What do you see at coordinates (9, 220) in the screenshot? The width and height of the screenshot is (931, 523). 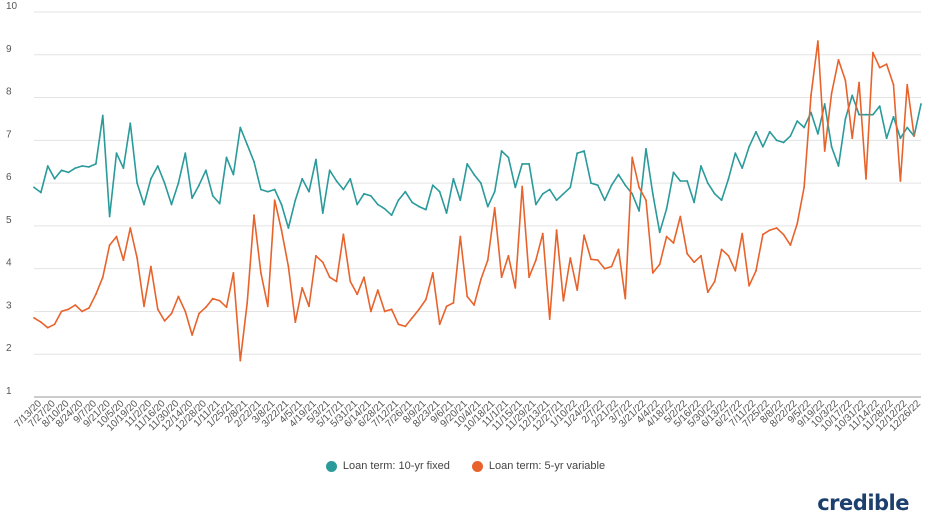 I see `y-tick-label: 5` at bounding box center [9, 220].